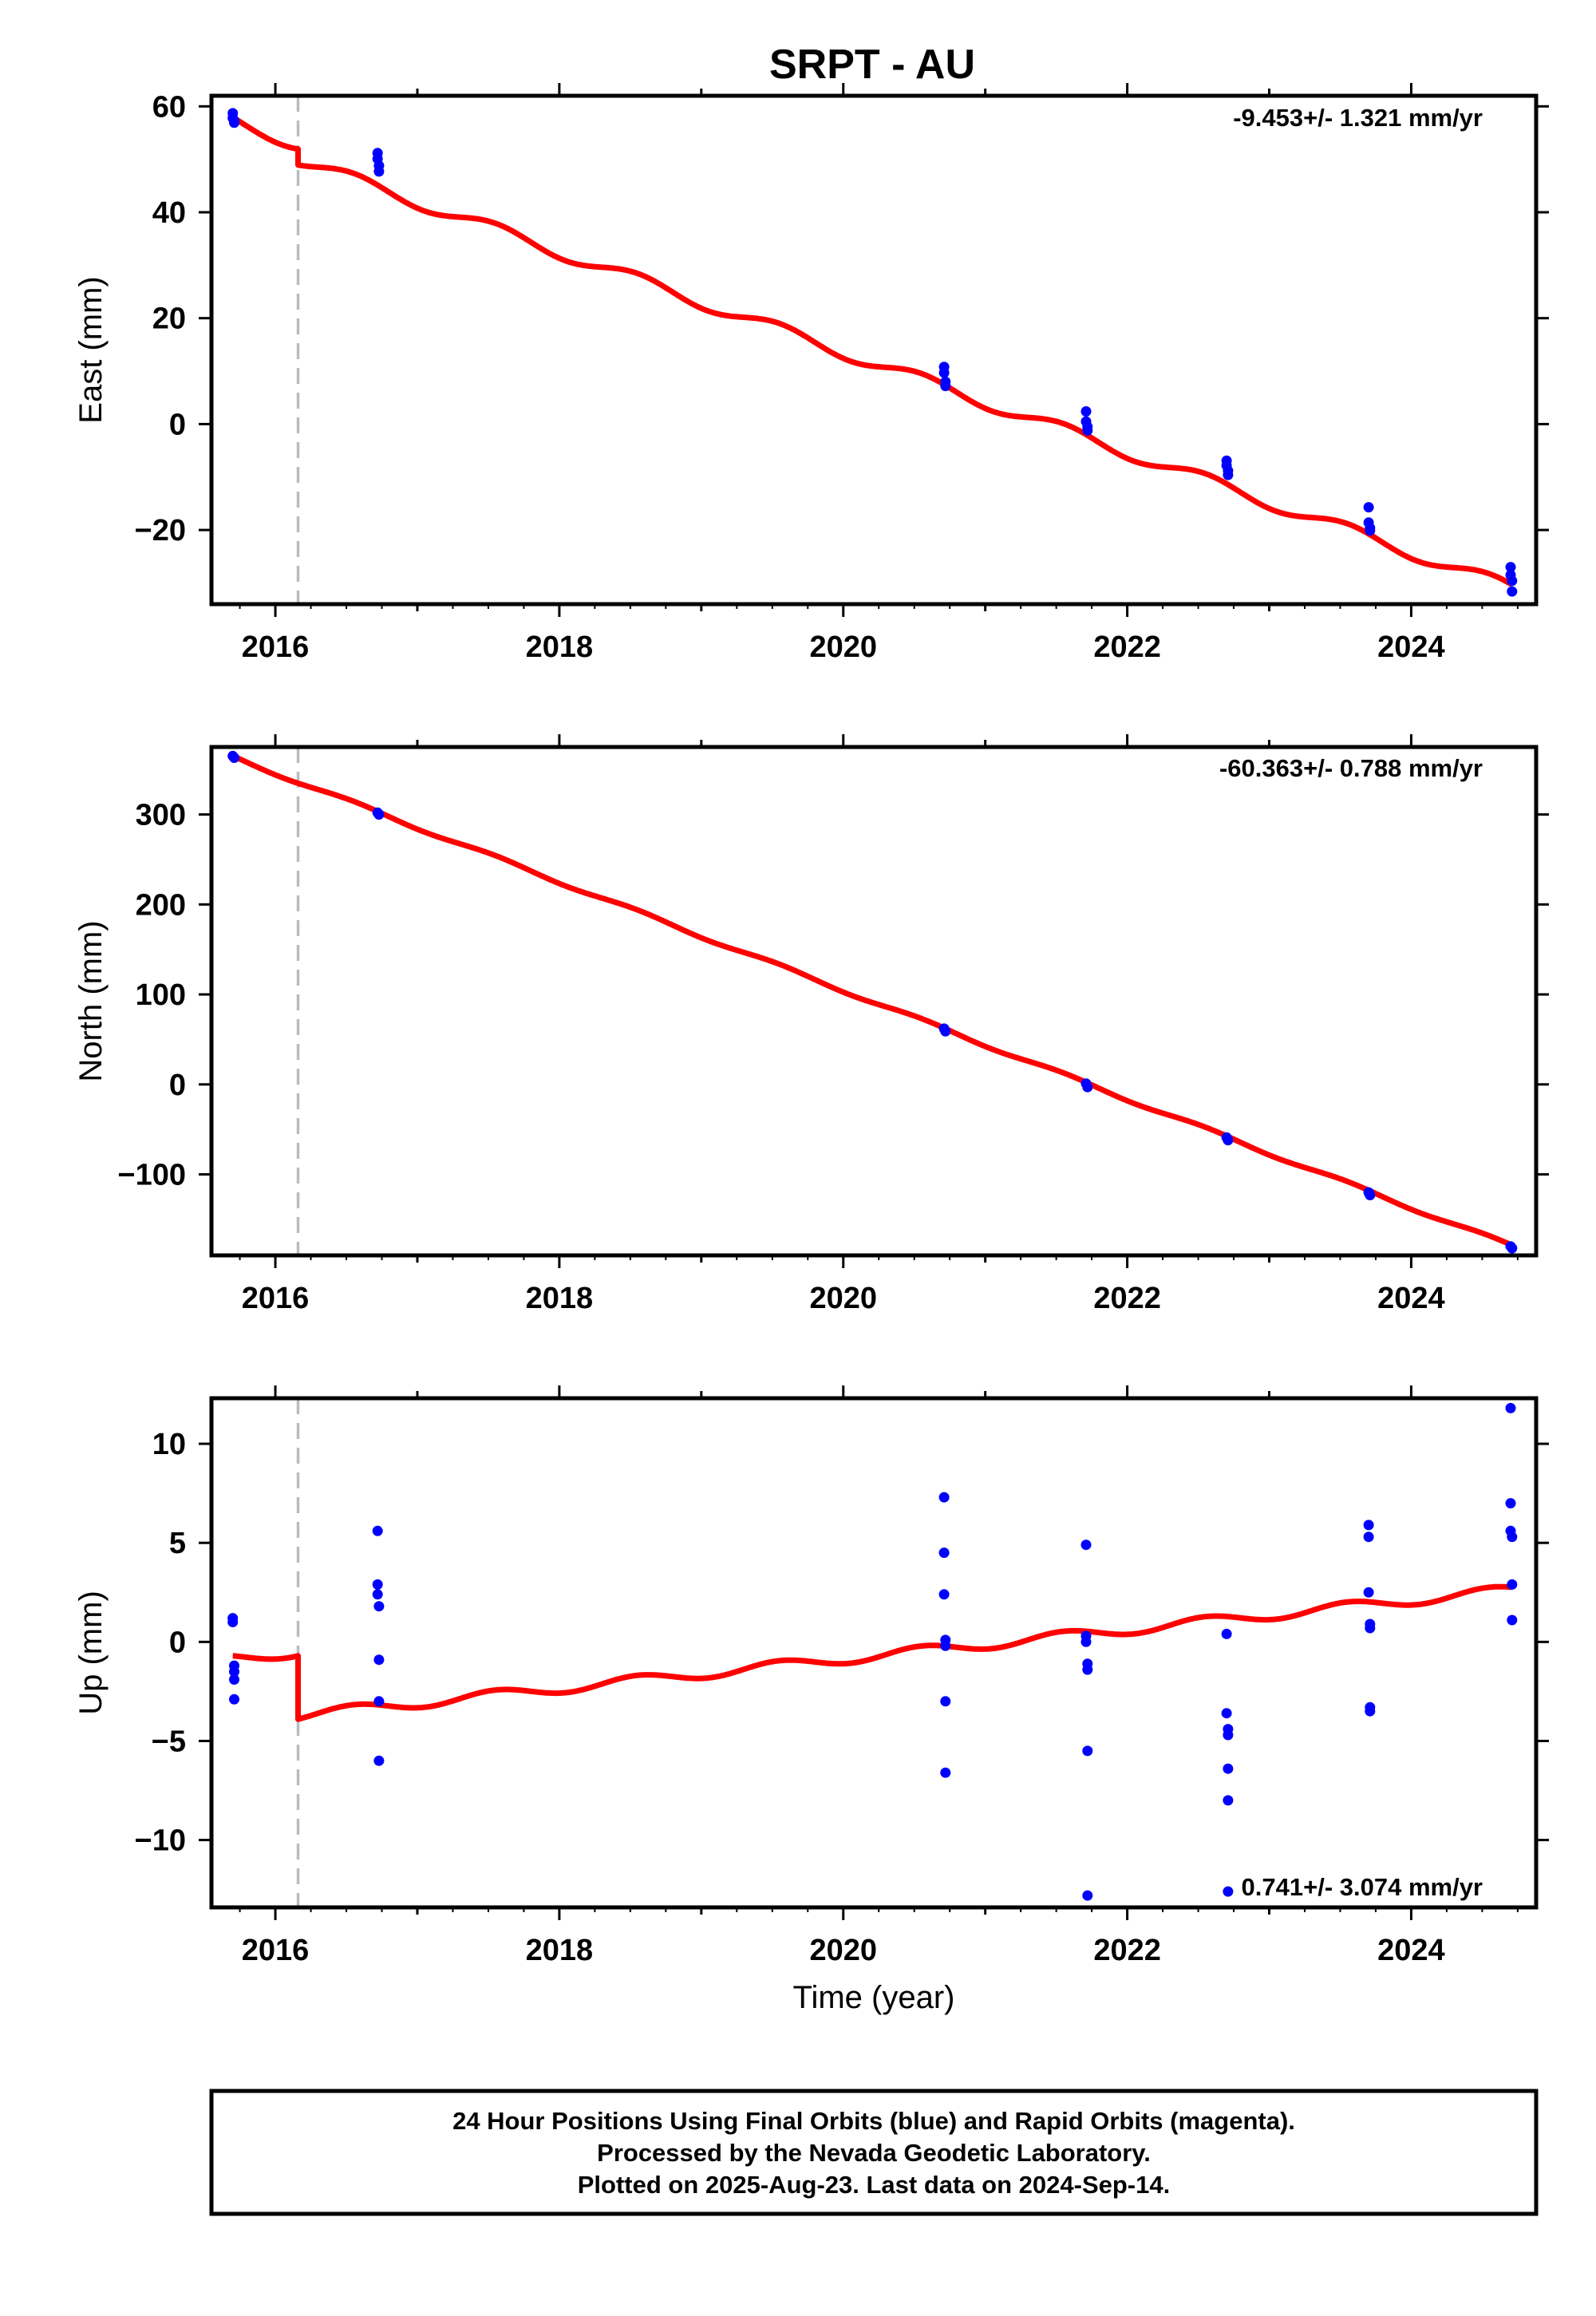  I want to click on north-xtick-label: 2018, so click(560, 1298).